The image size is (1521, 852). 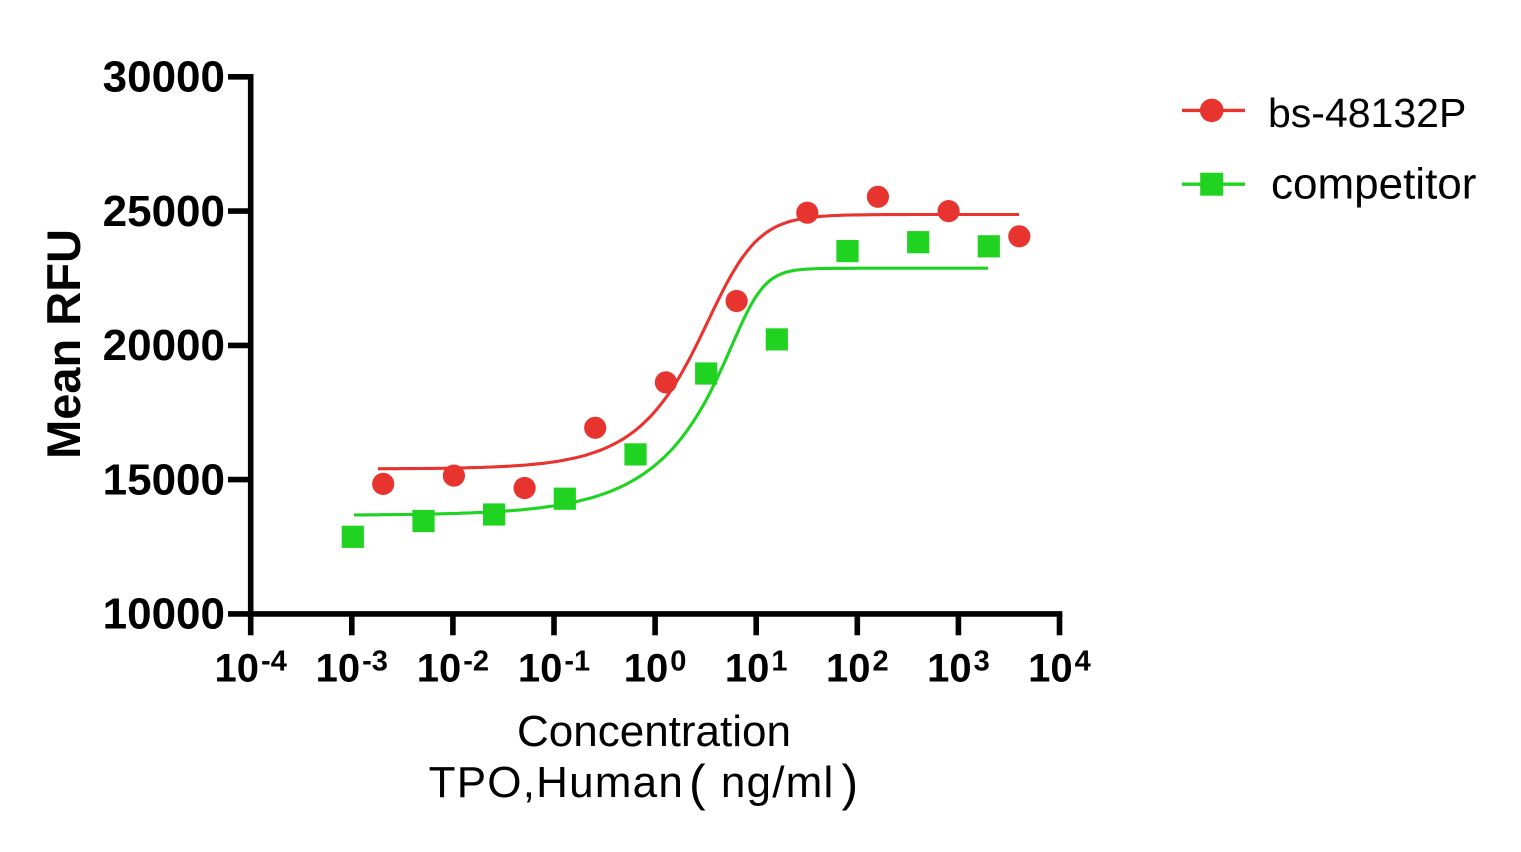 I want to click on svg-text: 10-3, so click(x=352, y=668).